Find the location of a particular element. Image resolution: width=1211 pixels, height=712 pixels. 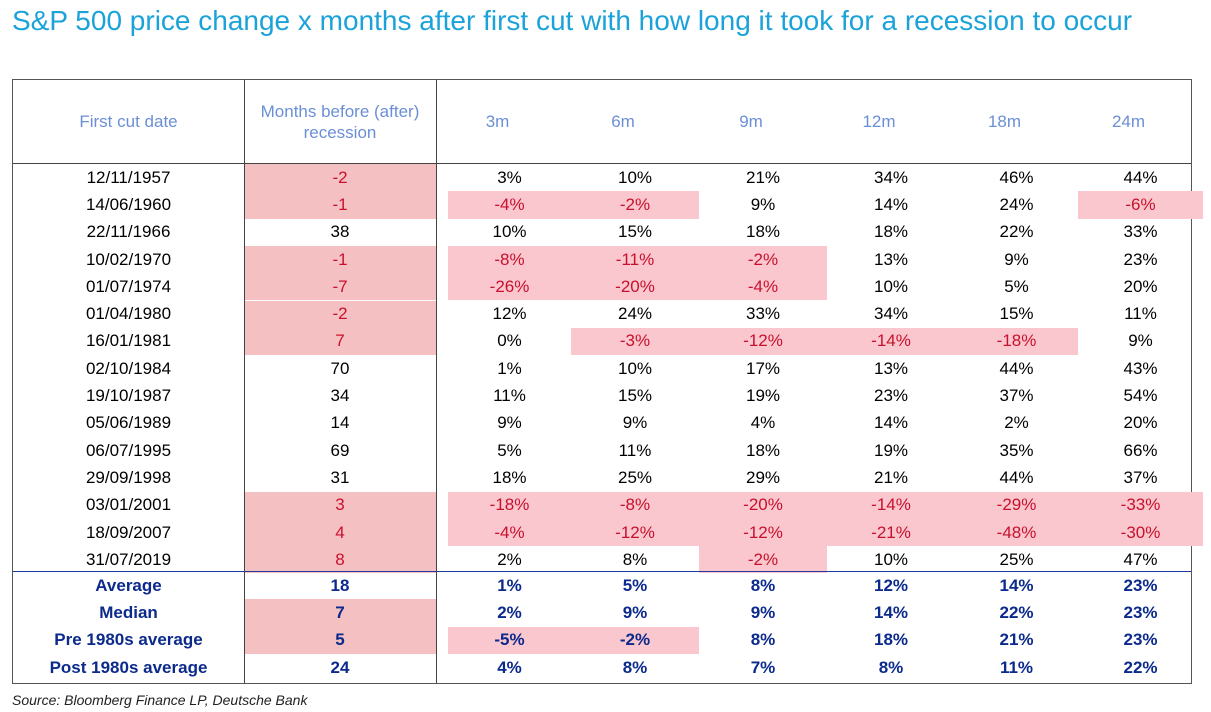

summary-cell: 18% is located at coordinates (891, 640).